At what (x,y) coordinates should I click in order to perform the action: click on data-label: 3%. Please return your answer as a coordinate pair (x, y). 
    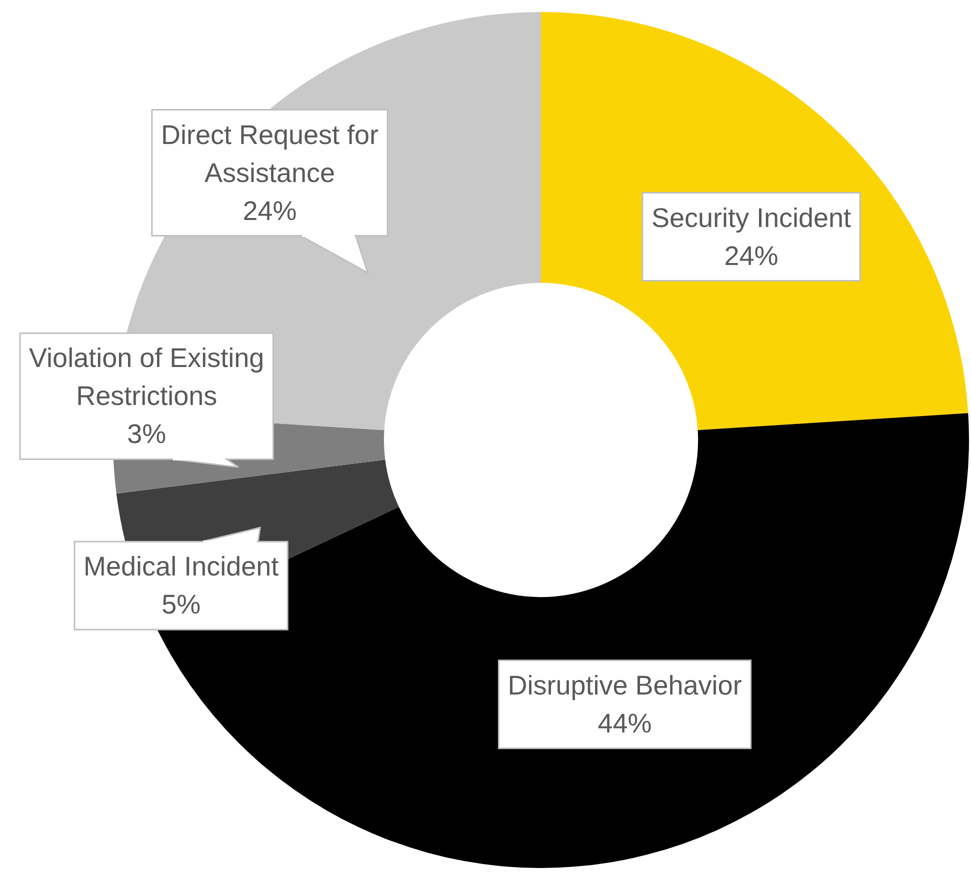
    Looking at the image, I should click on (146, 434).